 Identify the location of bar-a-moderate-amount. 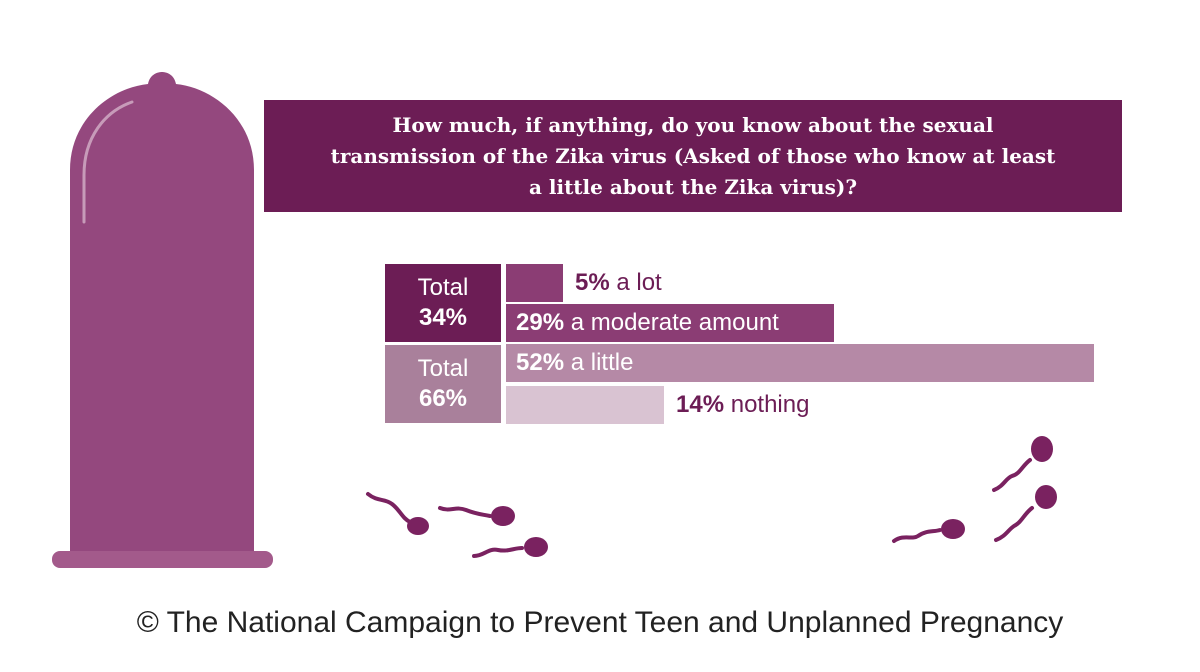
(670, 323).